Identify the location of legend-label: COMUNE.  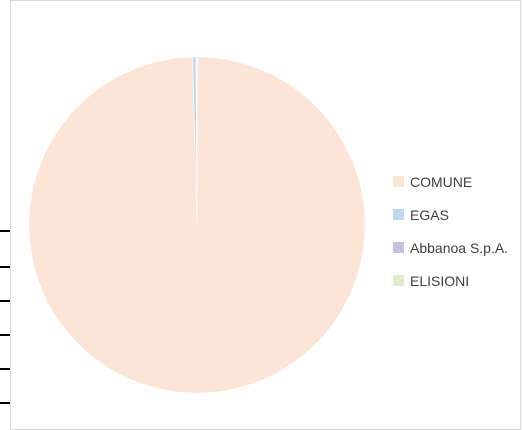
(441, 181).